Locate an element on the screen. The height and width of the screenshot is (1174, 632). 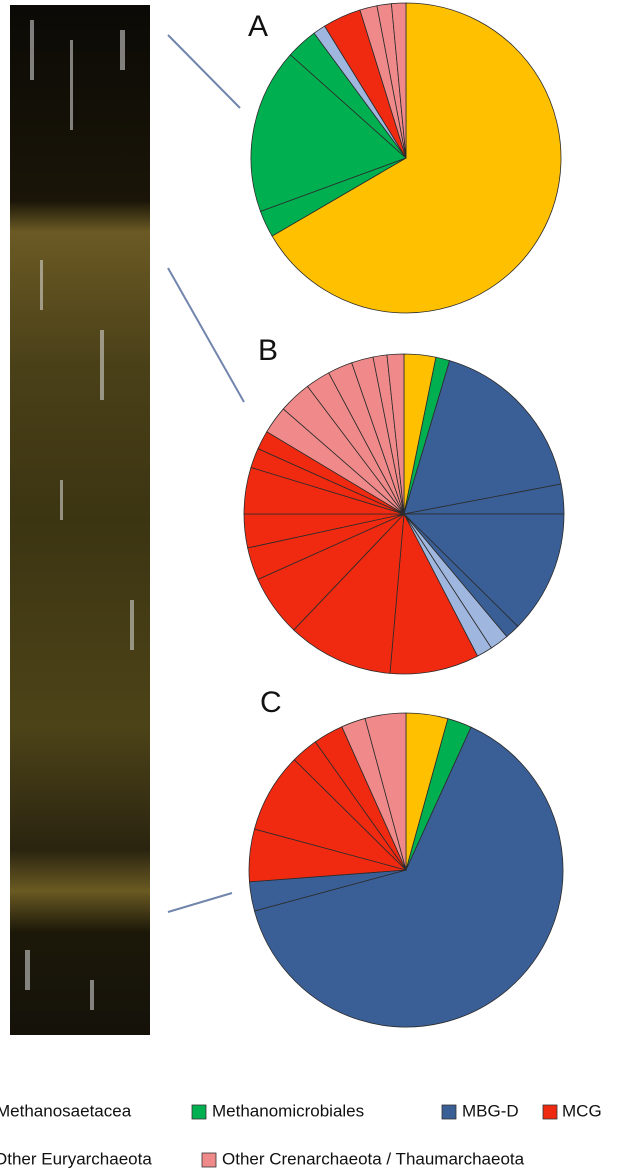
legend-label: MCG is located at coordinates (582, 1110).